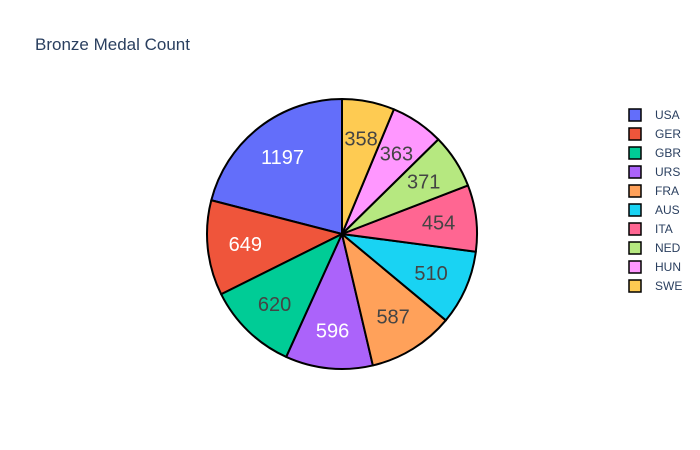 The image size is (700, 450). Describe the element at coordinates (274, 305) in the screenshot. I see `pie-slice-label-gbr: 620` at that location.